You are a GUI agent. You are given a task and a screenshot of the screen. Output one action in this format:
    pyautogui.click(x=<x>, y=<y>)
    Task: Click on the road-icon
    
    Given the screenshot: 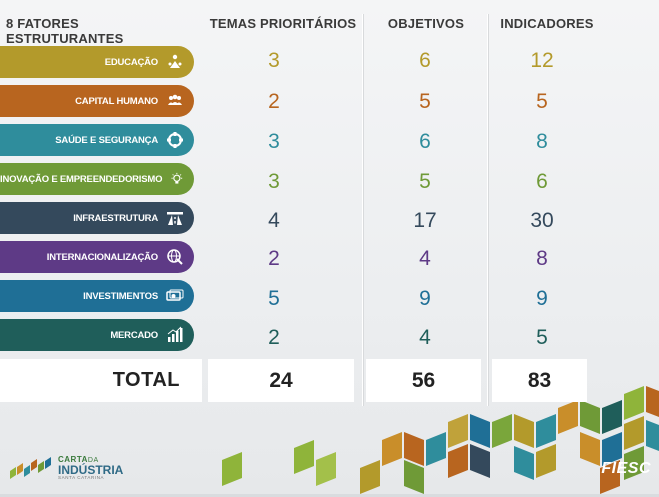 What is the action you would take?
    pyautogui.click(x=175, y=218)
    